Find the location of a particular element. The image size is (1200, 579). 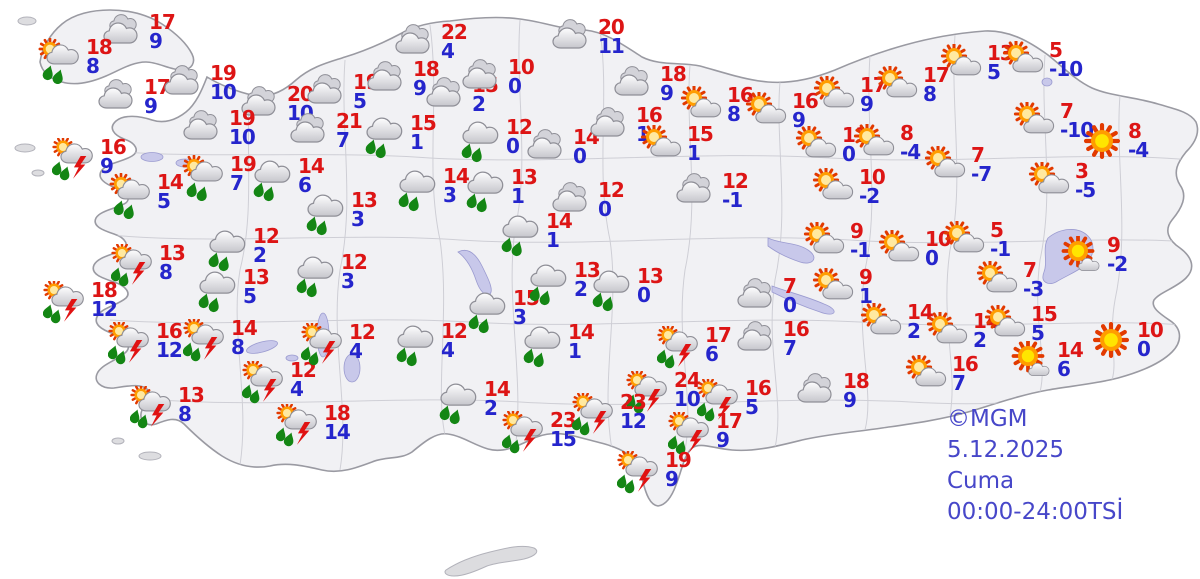

temperature-values: 12 4 is located at coordinates (362, 341).